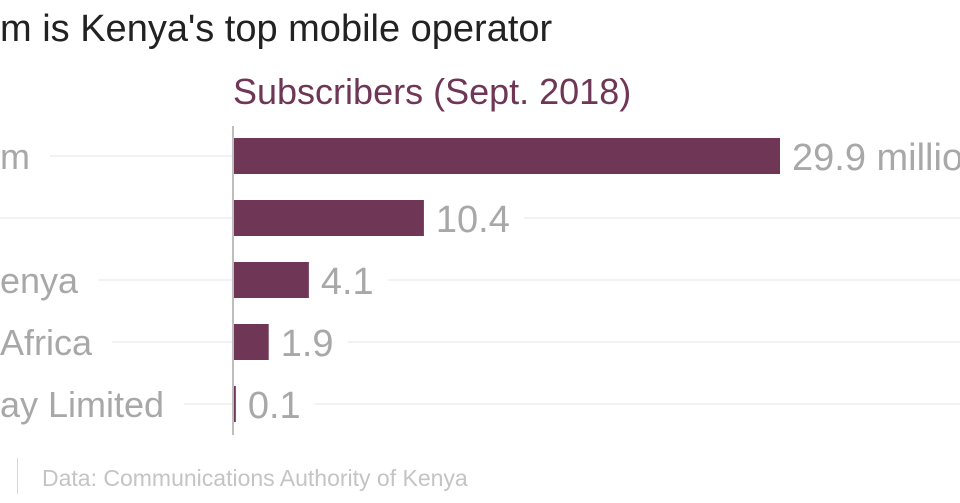  What do you see at coordinates (432, 91) in the screenshot?
I see `series-label: Subscribers (Sept. 2018)` at bounding box center [432, 91].